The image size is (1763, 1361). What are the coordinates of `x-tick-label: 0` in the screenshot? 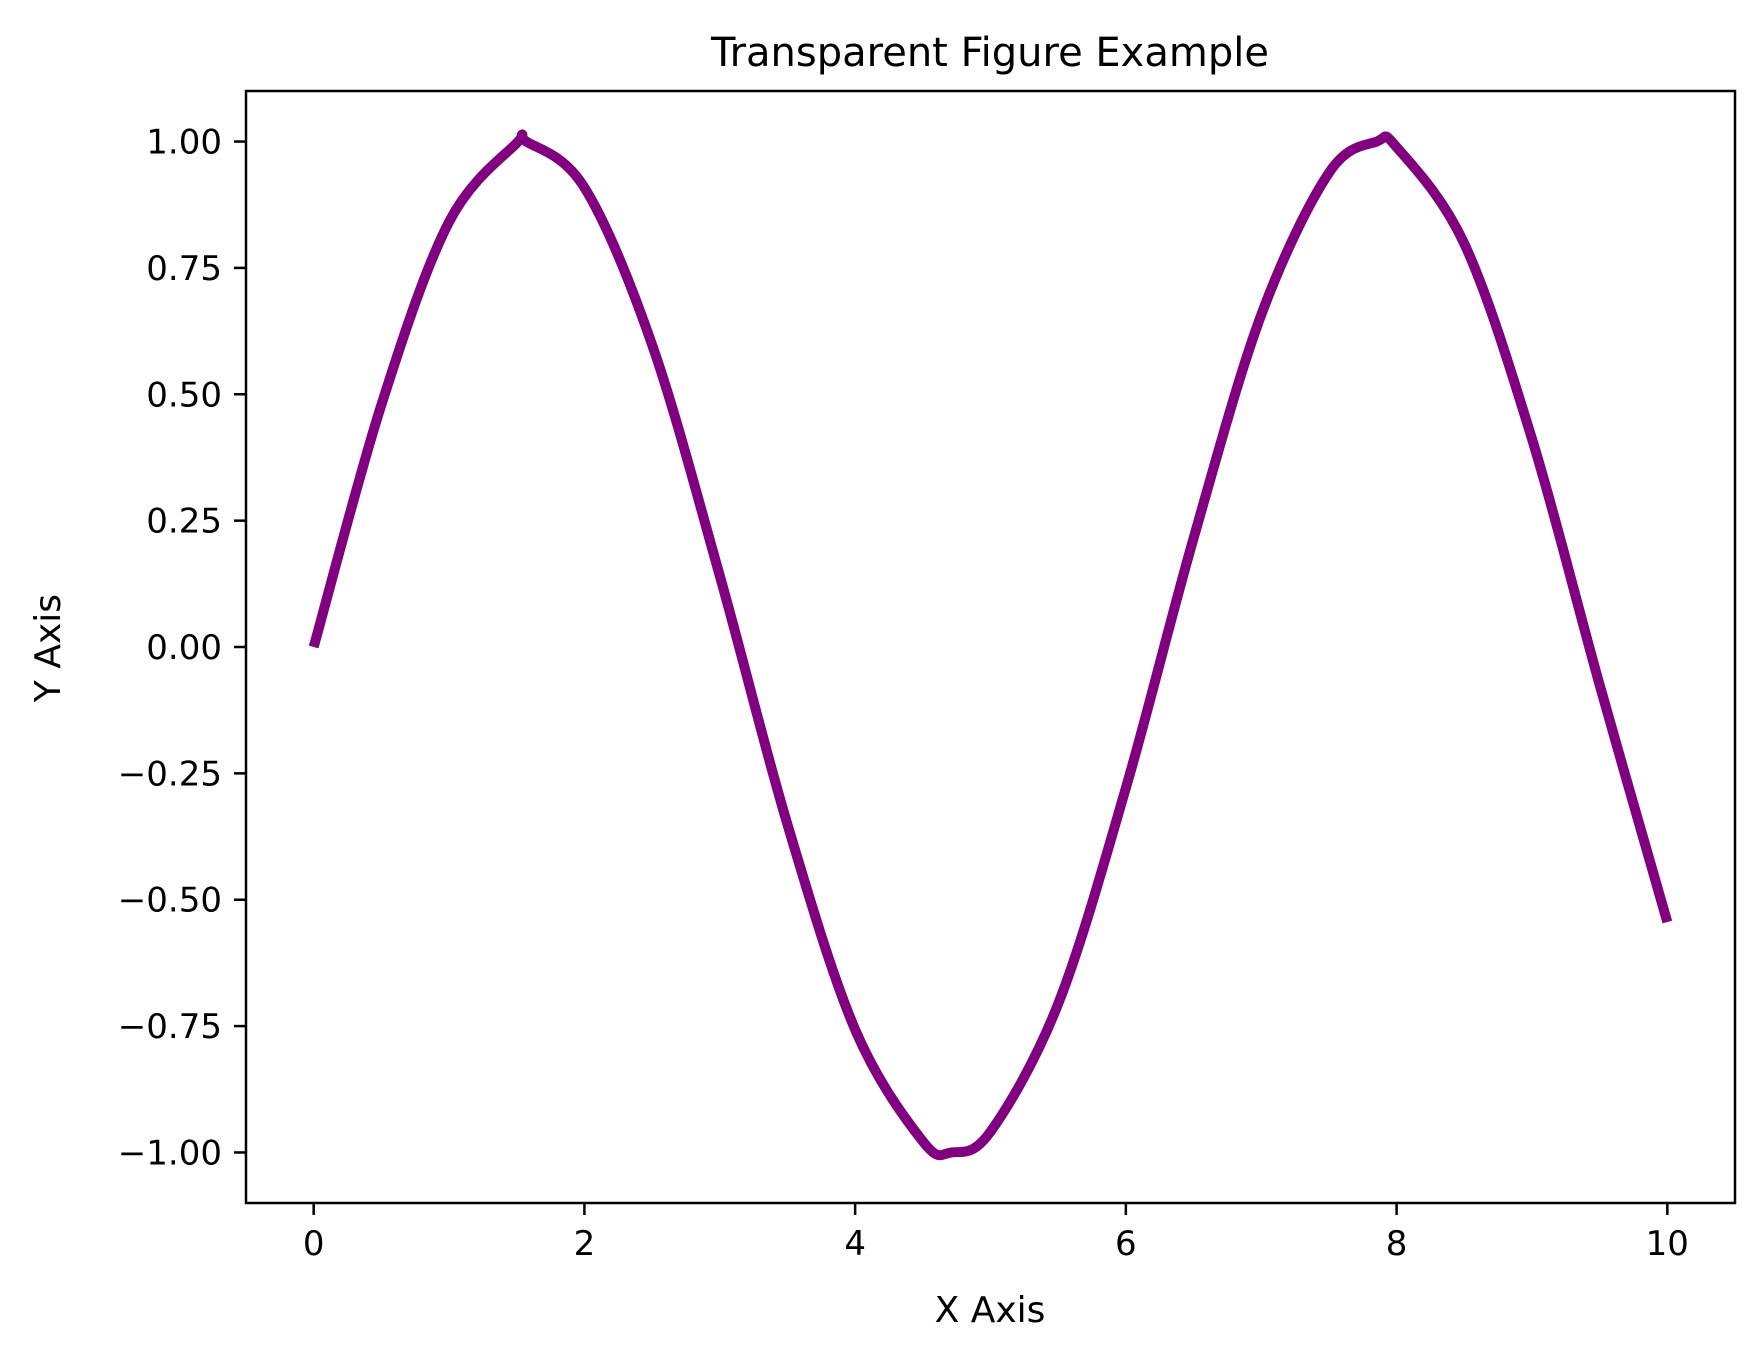 It's located at (314, 1244).